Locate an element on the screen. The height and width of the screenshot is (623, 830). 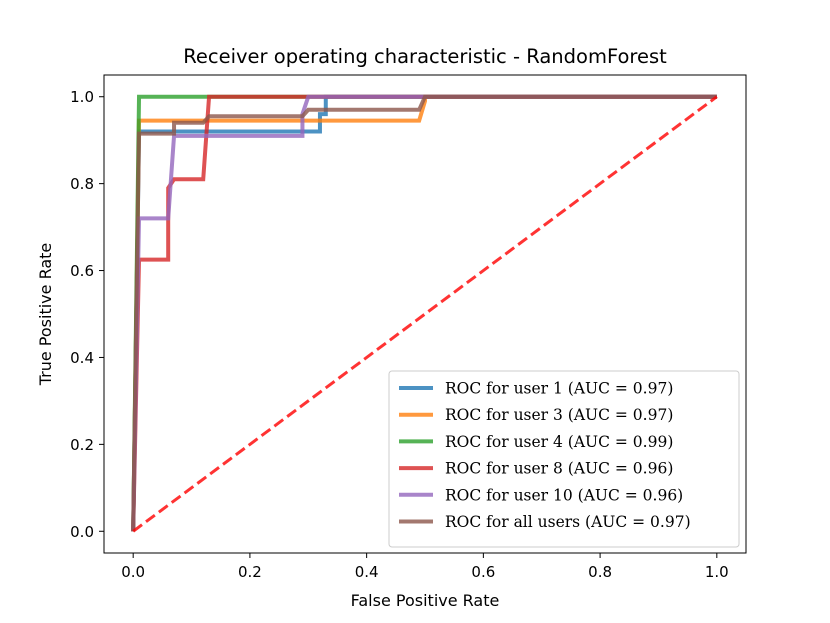
y-tick-label: 0.0 is located at coordinates (82, 532).